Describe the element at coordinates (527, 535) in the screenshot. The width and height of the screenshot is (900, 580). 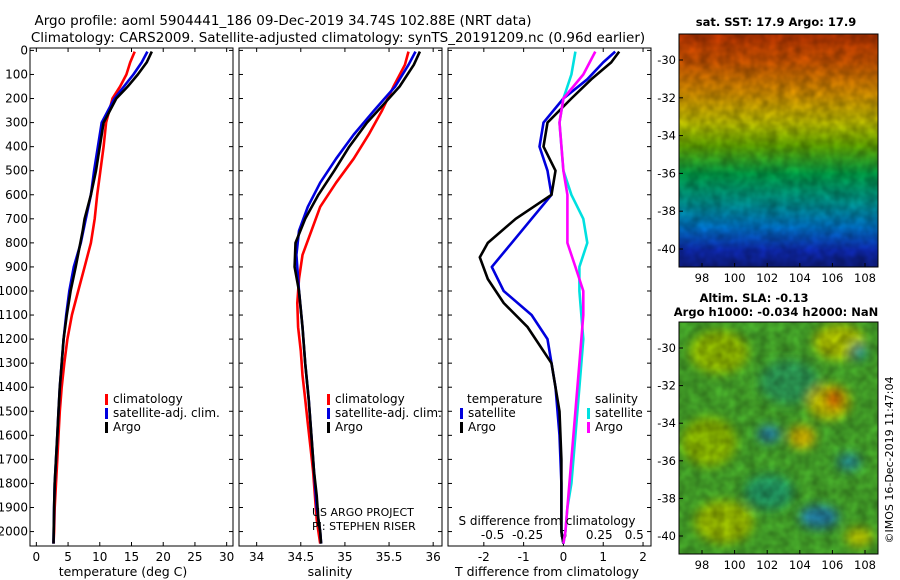
I see `s-tick-label: -0.25` at that location.